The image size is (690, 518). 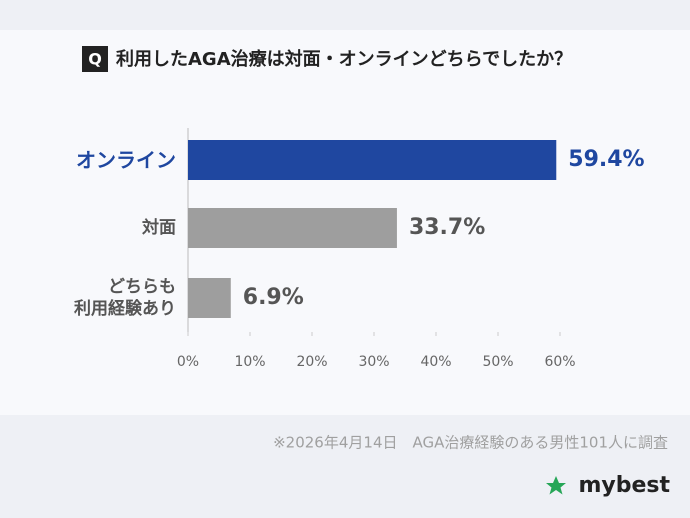 What do you see at coordinates (159, 228) in the screenshot?
I see `category-label: 対面` at bounding box center [159, 228].